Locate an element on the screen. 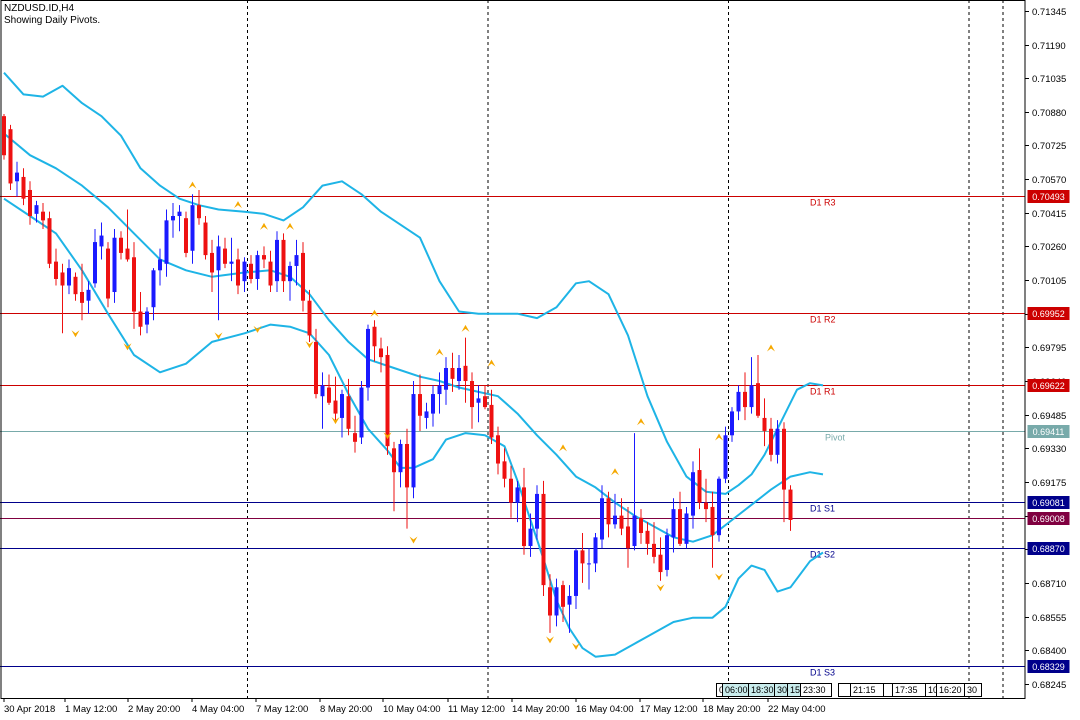  y-tick-label-6: 0.70415 is located at coordinates (1049, 214).